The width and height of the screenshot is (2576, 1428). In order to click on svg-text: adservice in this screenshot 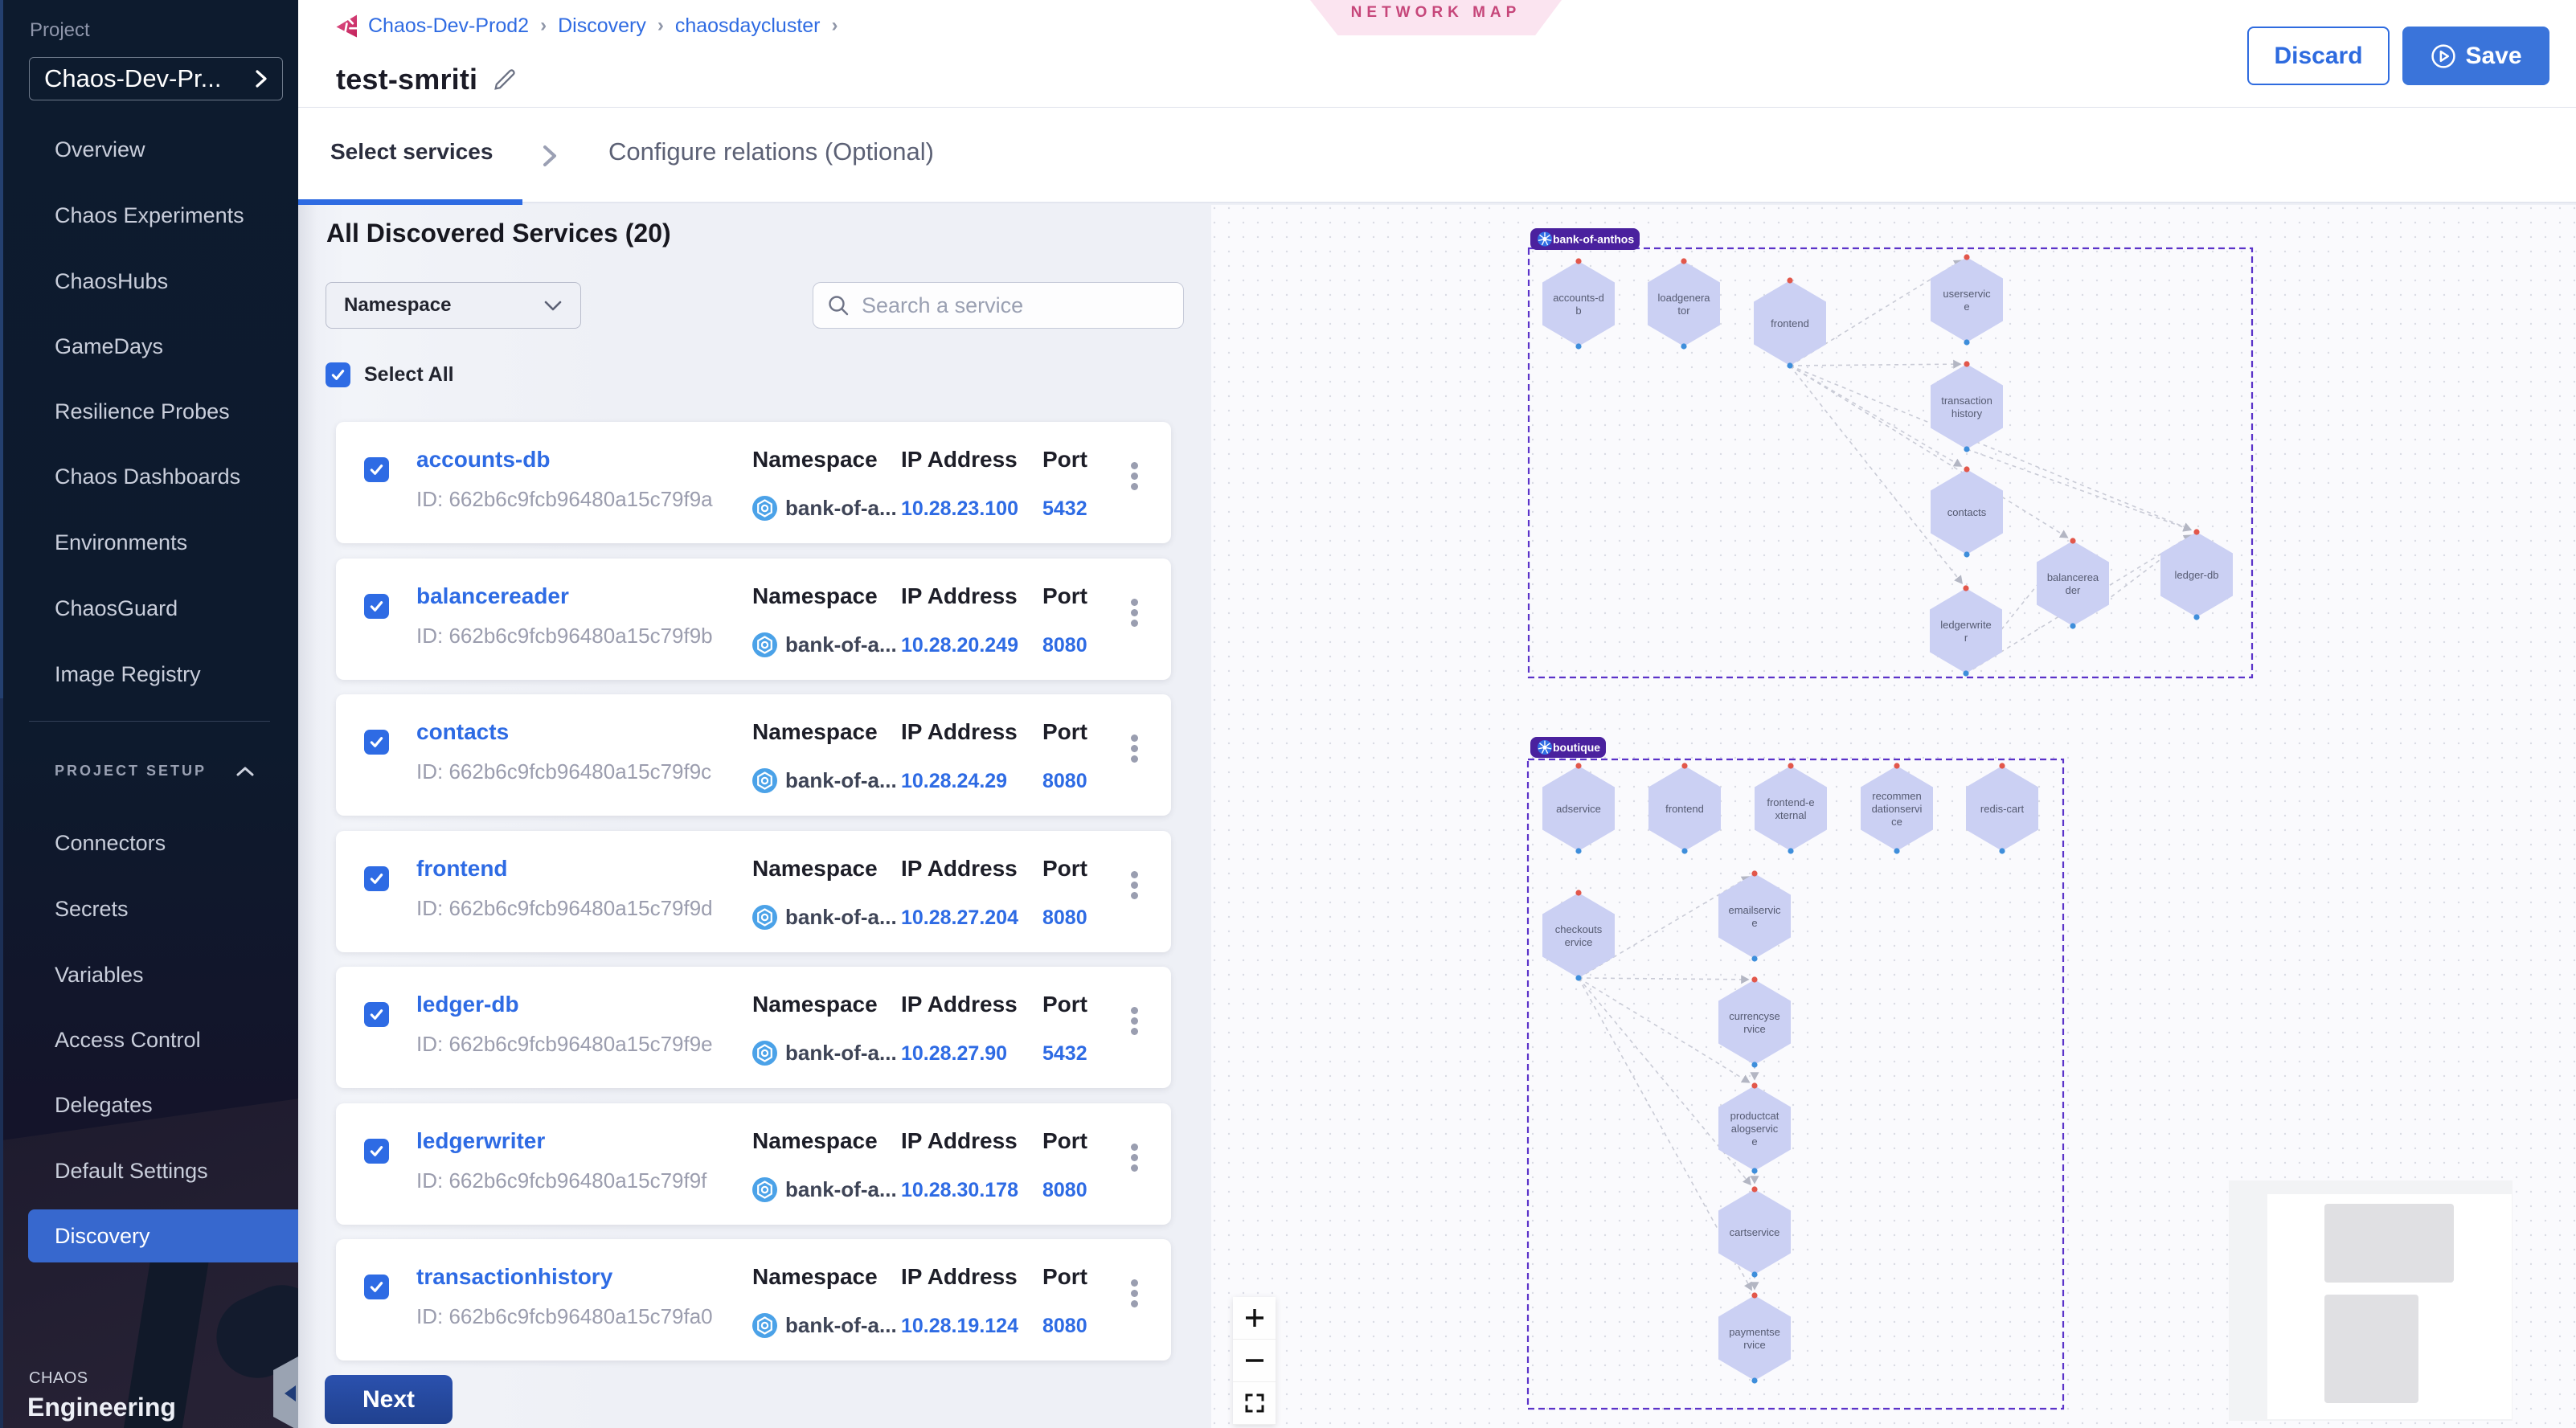, I will do `click(1578, 809)`.